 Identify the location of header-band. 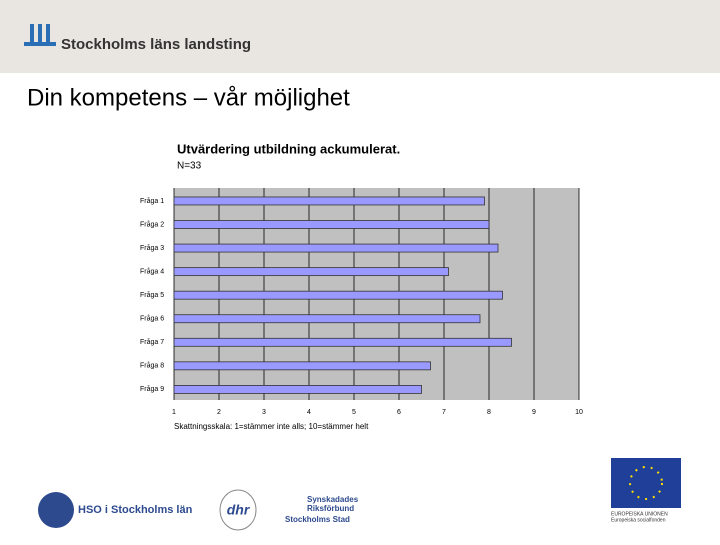
(360, 36).